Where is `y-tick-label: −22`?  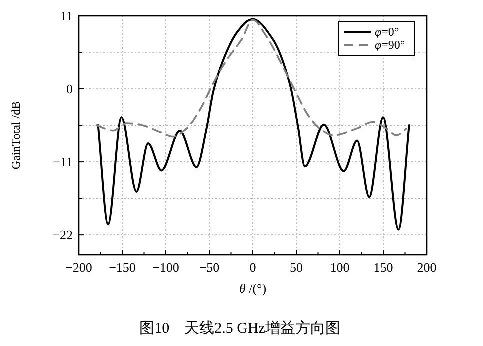
y-tick-label: −22 is located at coordinates (62, 235).